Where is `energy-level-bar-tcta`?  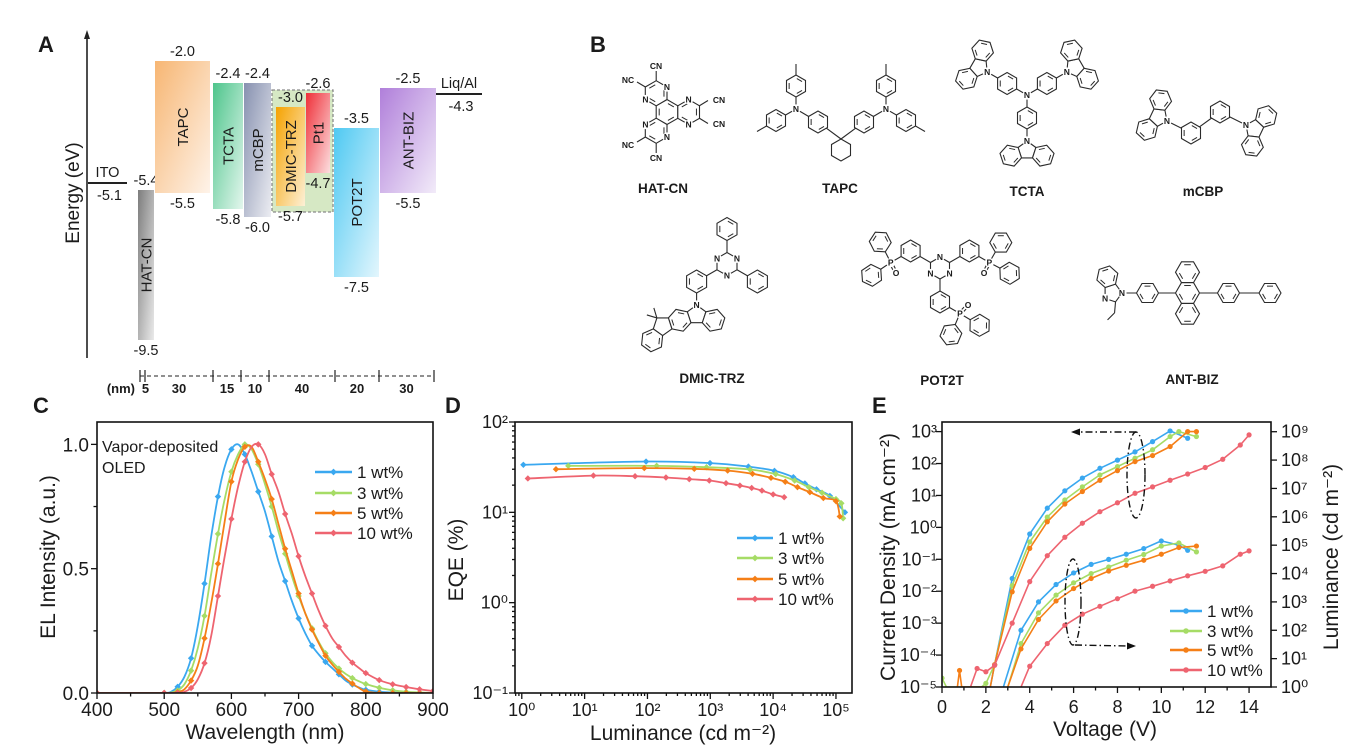
energy-level-bar-tcta is located at coordinates (228, 146).